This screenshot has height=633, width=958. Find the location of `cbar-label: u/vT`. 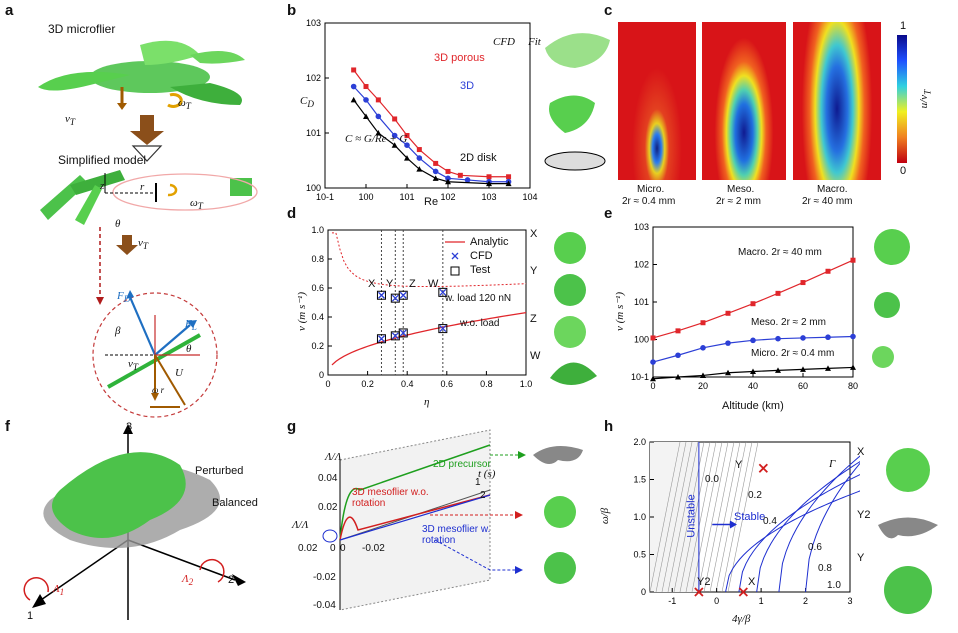

cbar-label: u/vT is located at coordinates (925, 99).